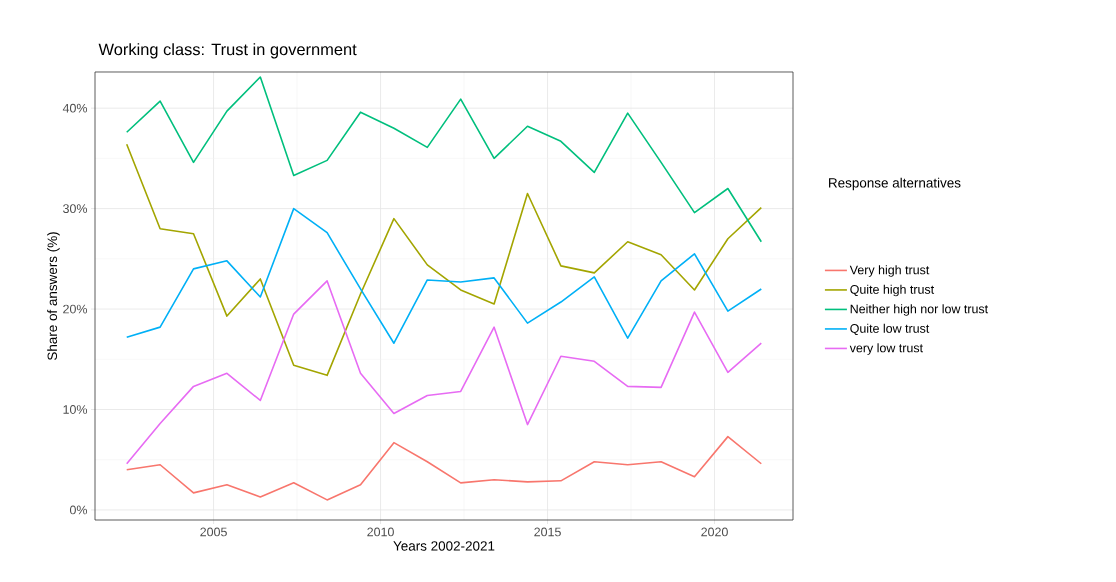 The height and width of the screenshot is (582, 1116). What do you see at coordinates (213, 532) in the screenshot?
I see `x-tick-label: 2005` at bounding box center [213, 532].